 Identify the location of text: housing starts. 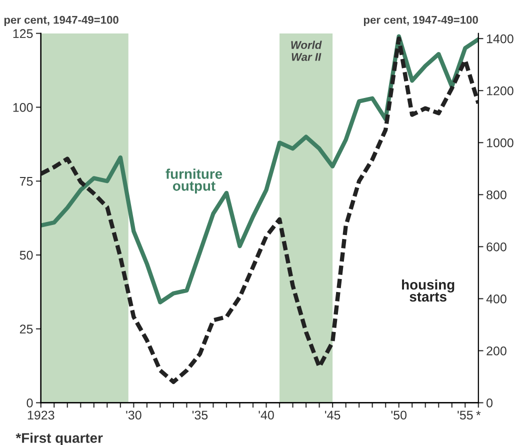
(428, 290).